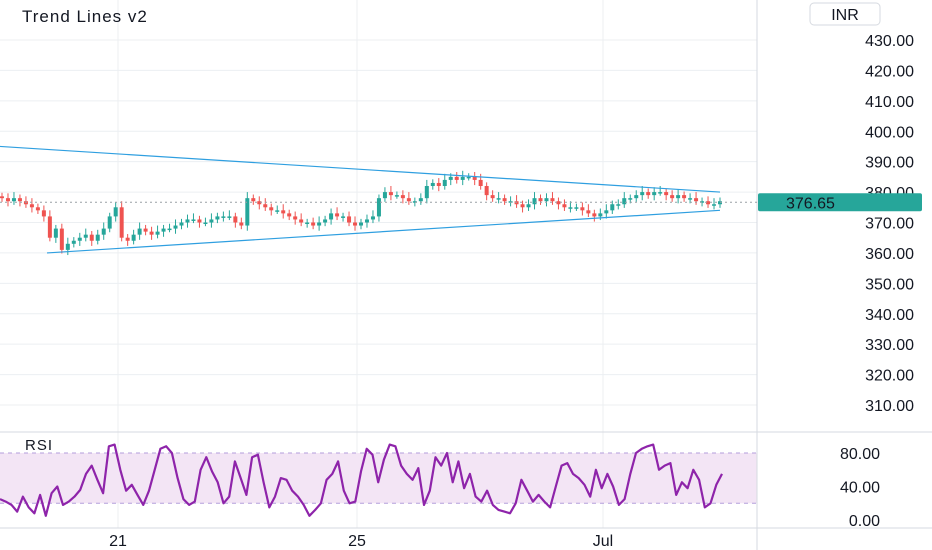 The image size is (932, 550). Describe the element at coordinates (39, 445) in the screenshot. I see `rsi-pane-label: RSI` at that location.